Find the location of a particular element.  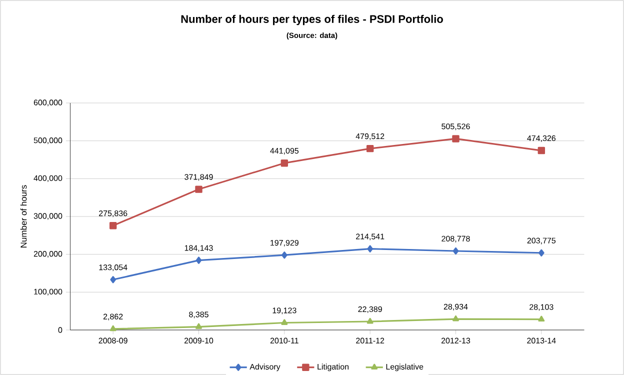

data-label: 8,385 is located at coordinates (198, 315).